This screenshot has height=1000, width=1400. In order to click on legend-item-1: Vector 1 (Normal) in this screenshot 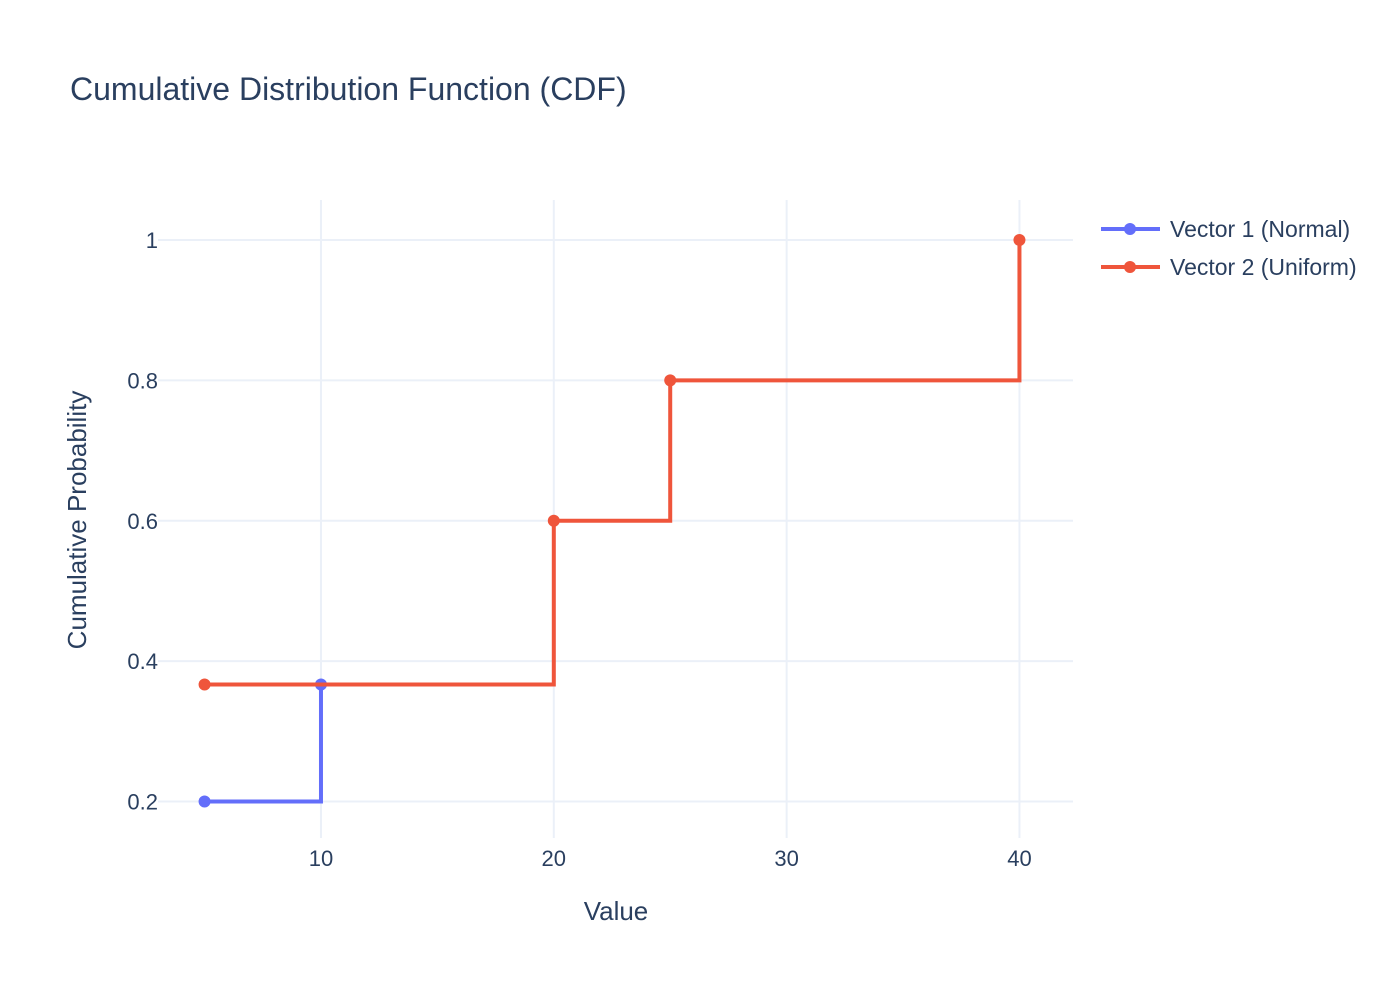, I will do `click(1225, 229)`.